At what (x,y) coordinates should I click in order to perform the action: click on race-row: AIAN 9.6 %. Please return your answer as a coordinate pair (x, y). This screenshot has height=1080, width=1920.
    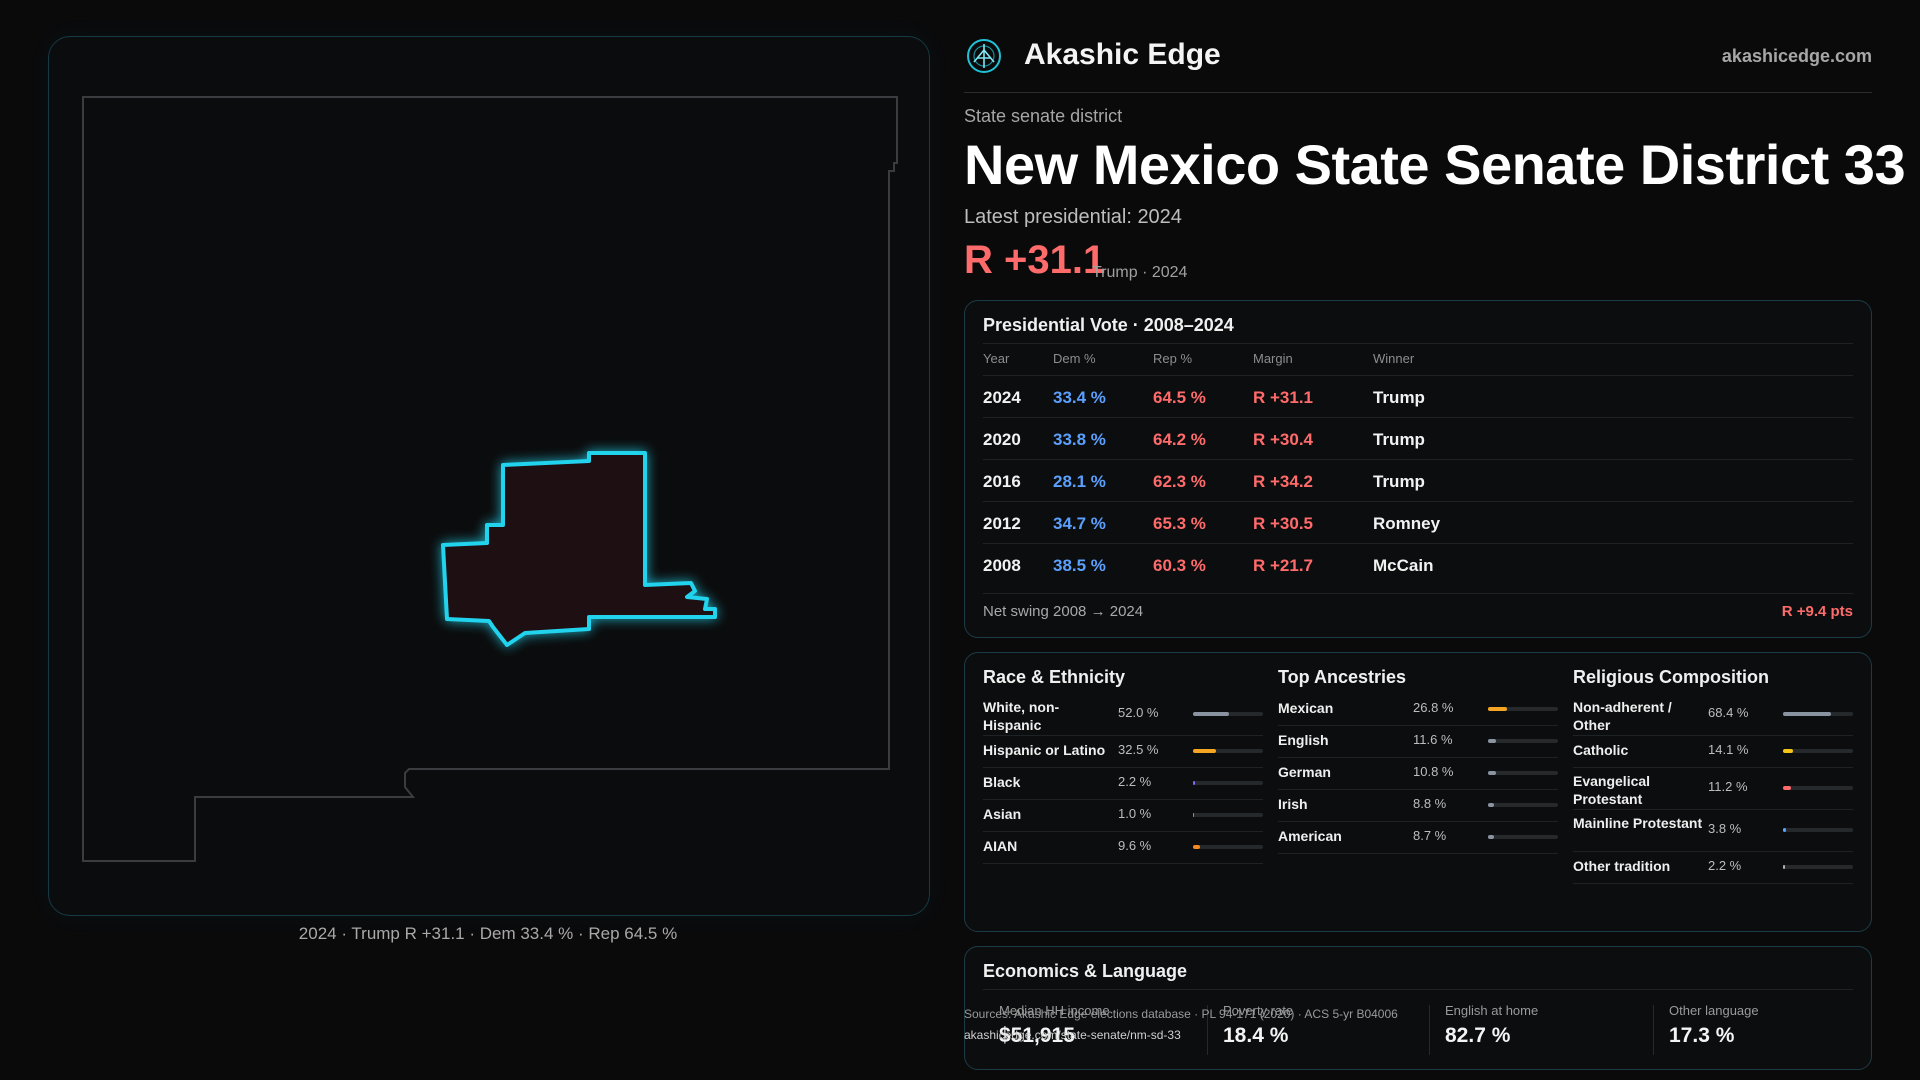
    Looking at the image, I should click on (1123, 847).